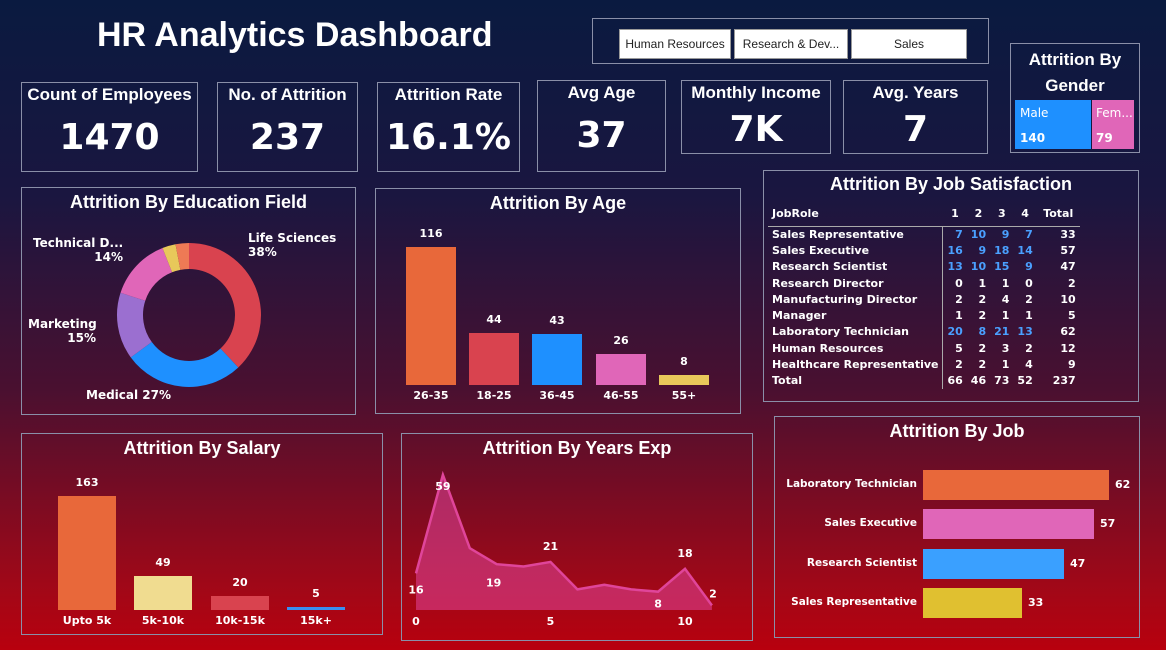  Describe the element at coordinates (494, 395) in the screenshot. I see `category-label: 18-25` at that location.